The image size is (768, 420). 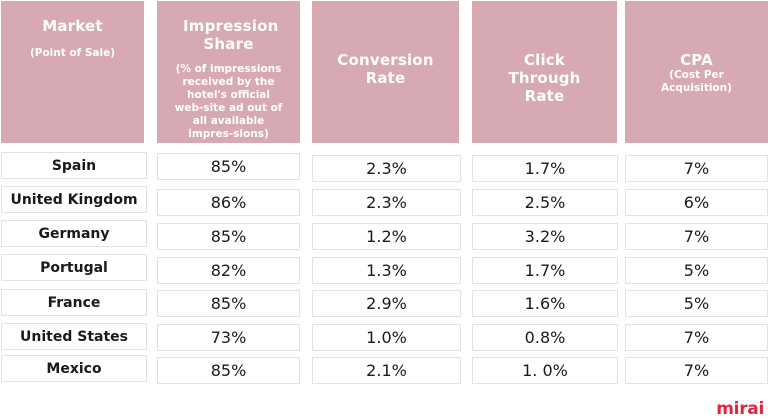 I want to click on cell-cpa: 6%, so click(x=696, y=202).